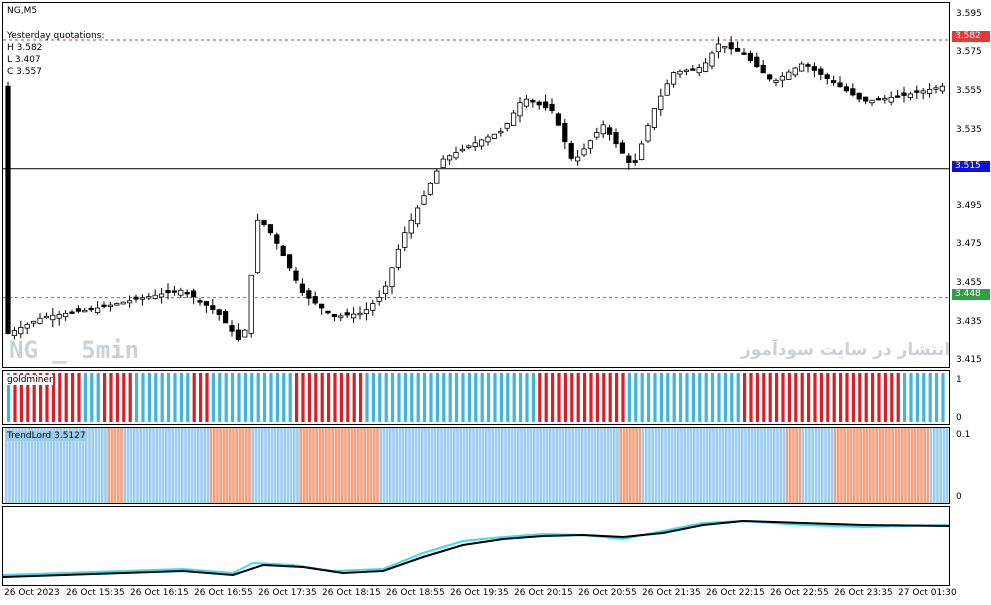 The height and width of the screenshot is (605, 991). What do you see at coordinates (74, 350) in the screenshot?
I see `watermark-symbol: NG _ 5min` at bounding box center [74, 350].